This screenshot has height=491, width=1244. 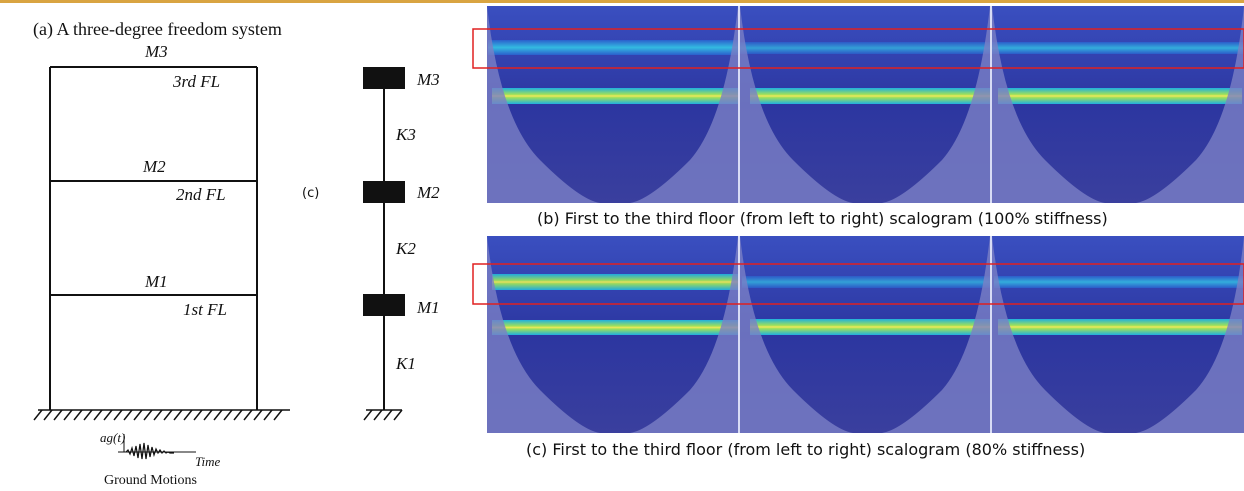 I want to click on spring-mass-m3: M3, so click(x=428, y=79).